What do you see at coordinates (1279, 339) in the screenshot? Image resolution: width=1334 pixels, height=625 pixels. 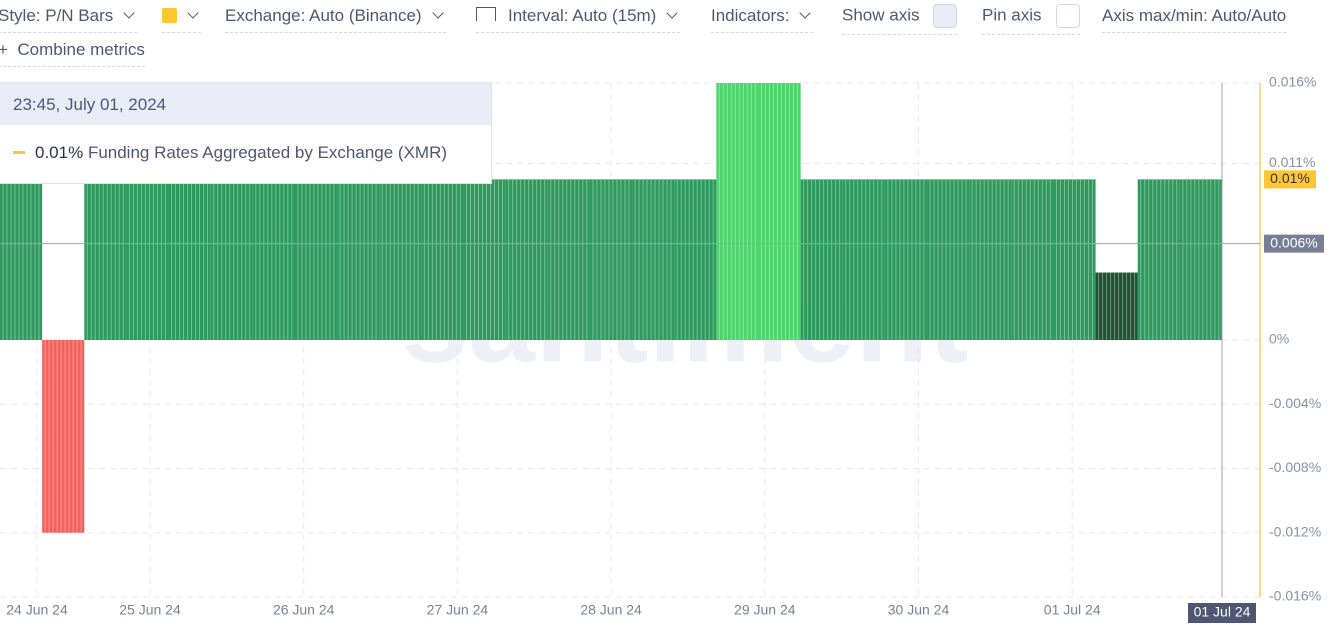 I see `y-tick-label: 0%` at bounding box center [1279, 339].